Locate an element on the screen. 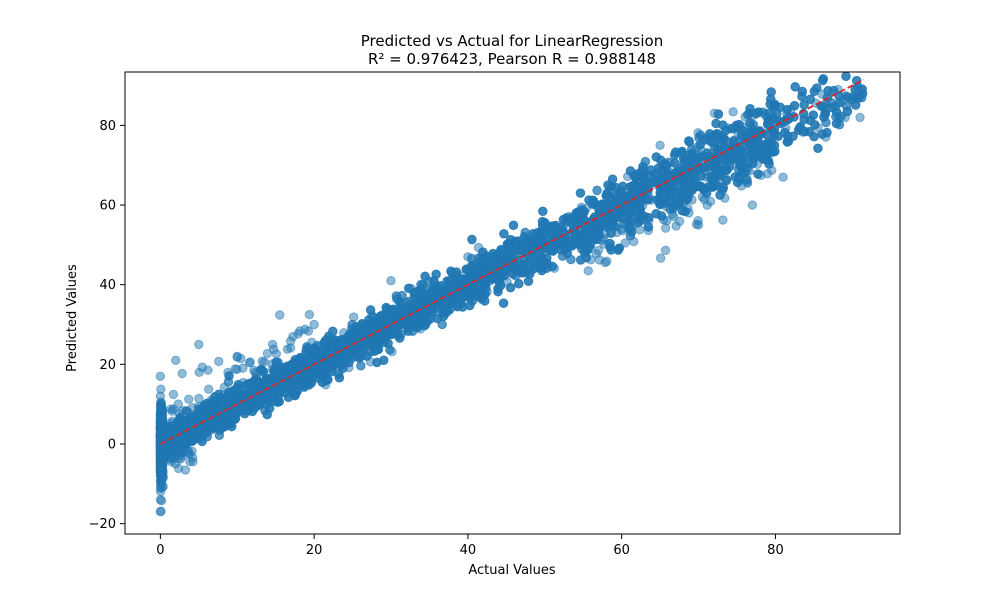  chart-title: Predicted vs Actual for LinearRegression is located at coordinates (512, 41).